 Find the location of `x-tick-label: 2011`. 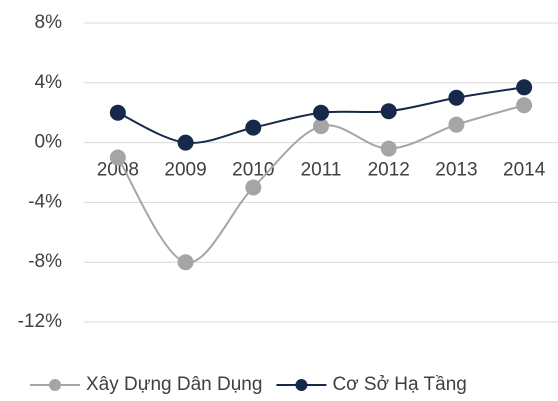

x-tick-label: 2011 is located at coordinates (321, 170).